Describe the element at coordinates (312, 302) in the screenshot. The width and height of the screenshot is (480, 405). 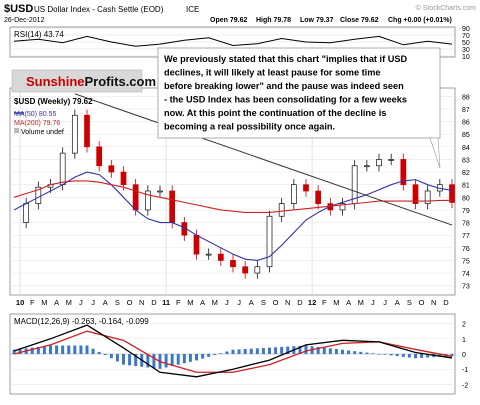
I see `price-x-tick-label: 12` at that location.